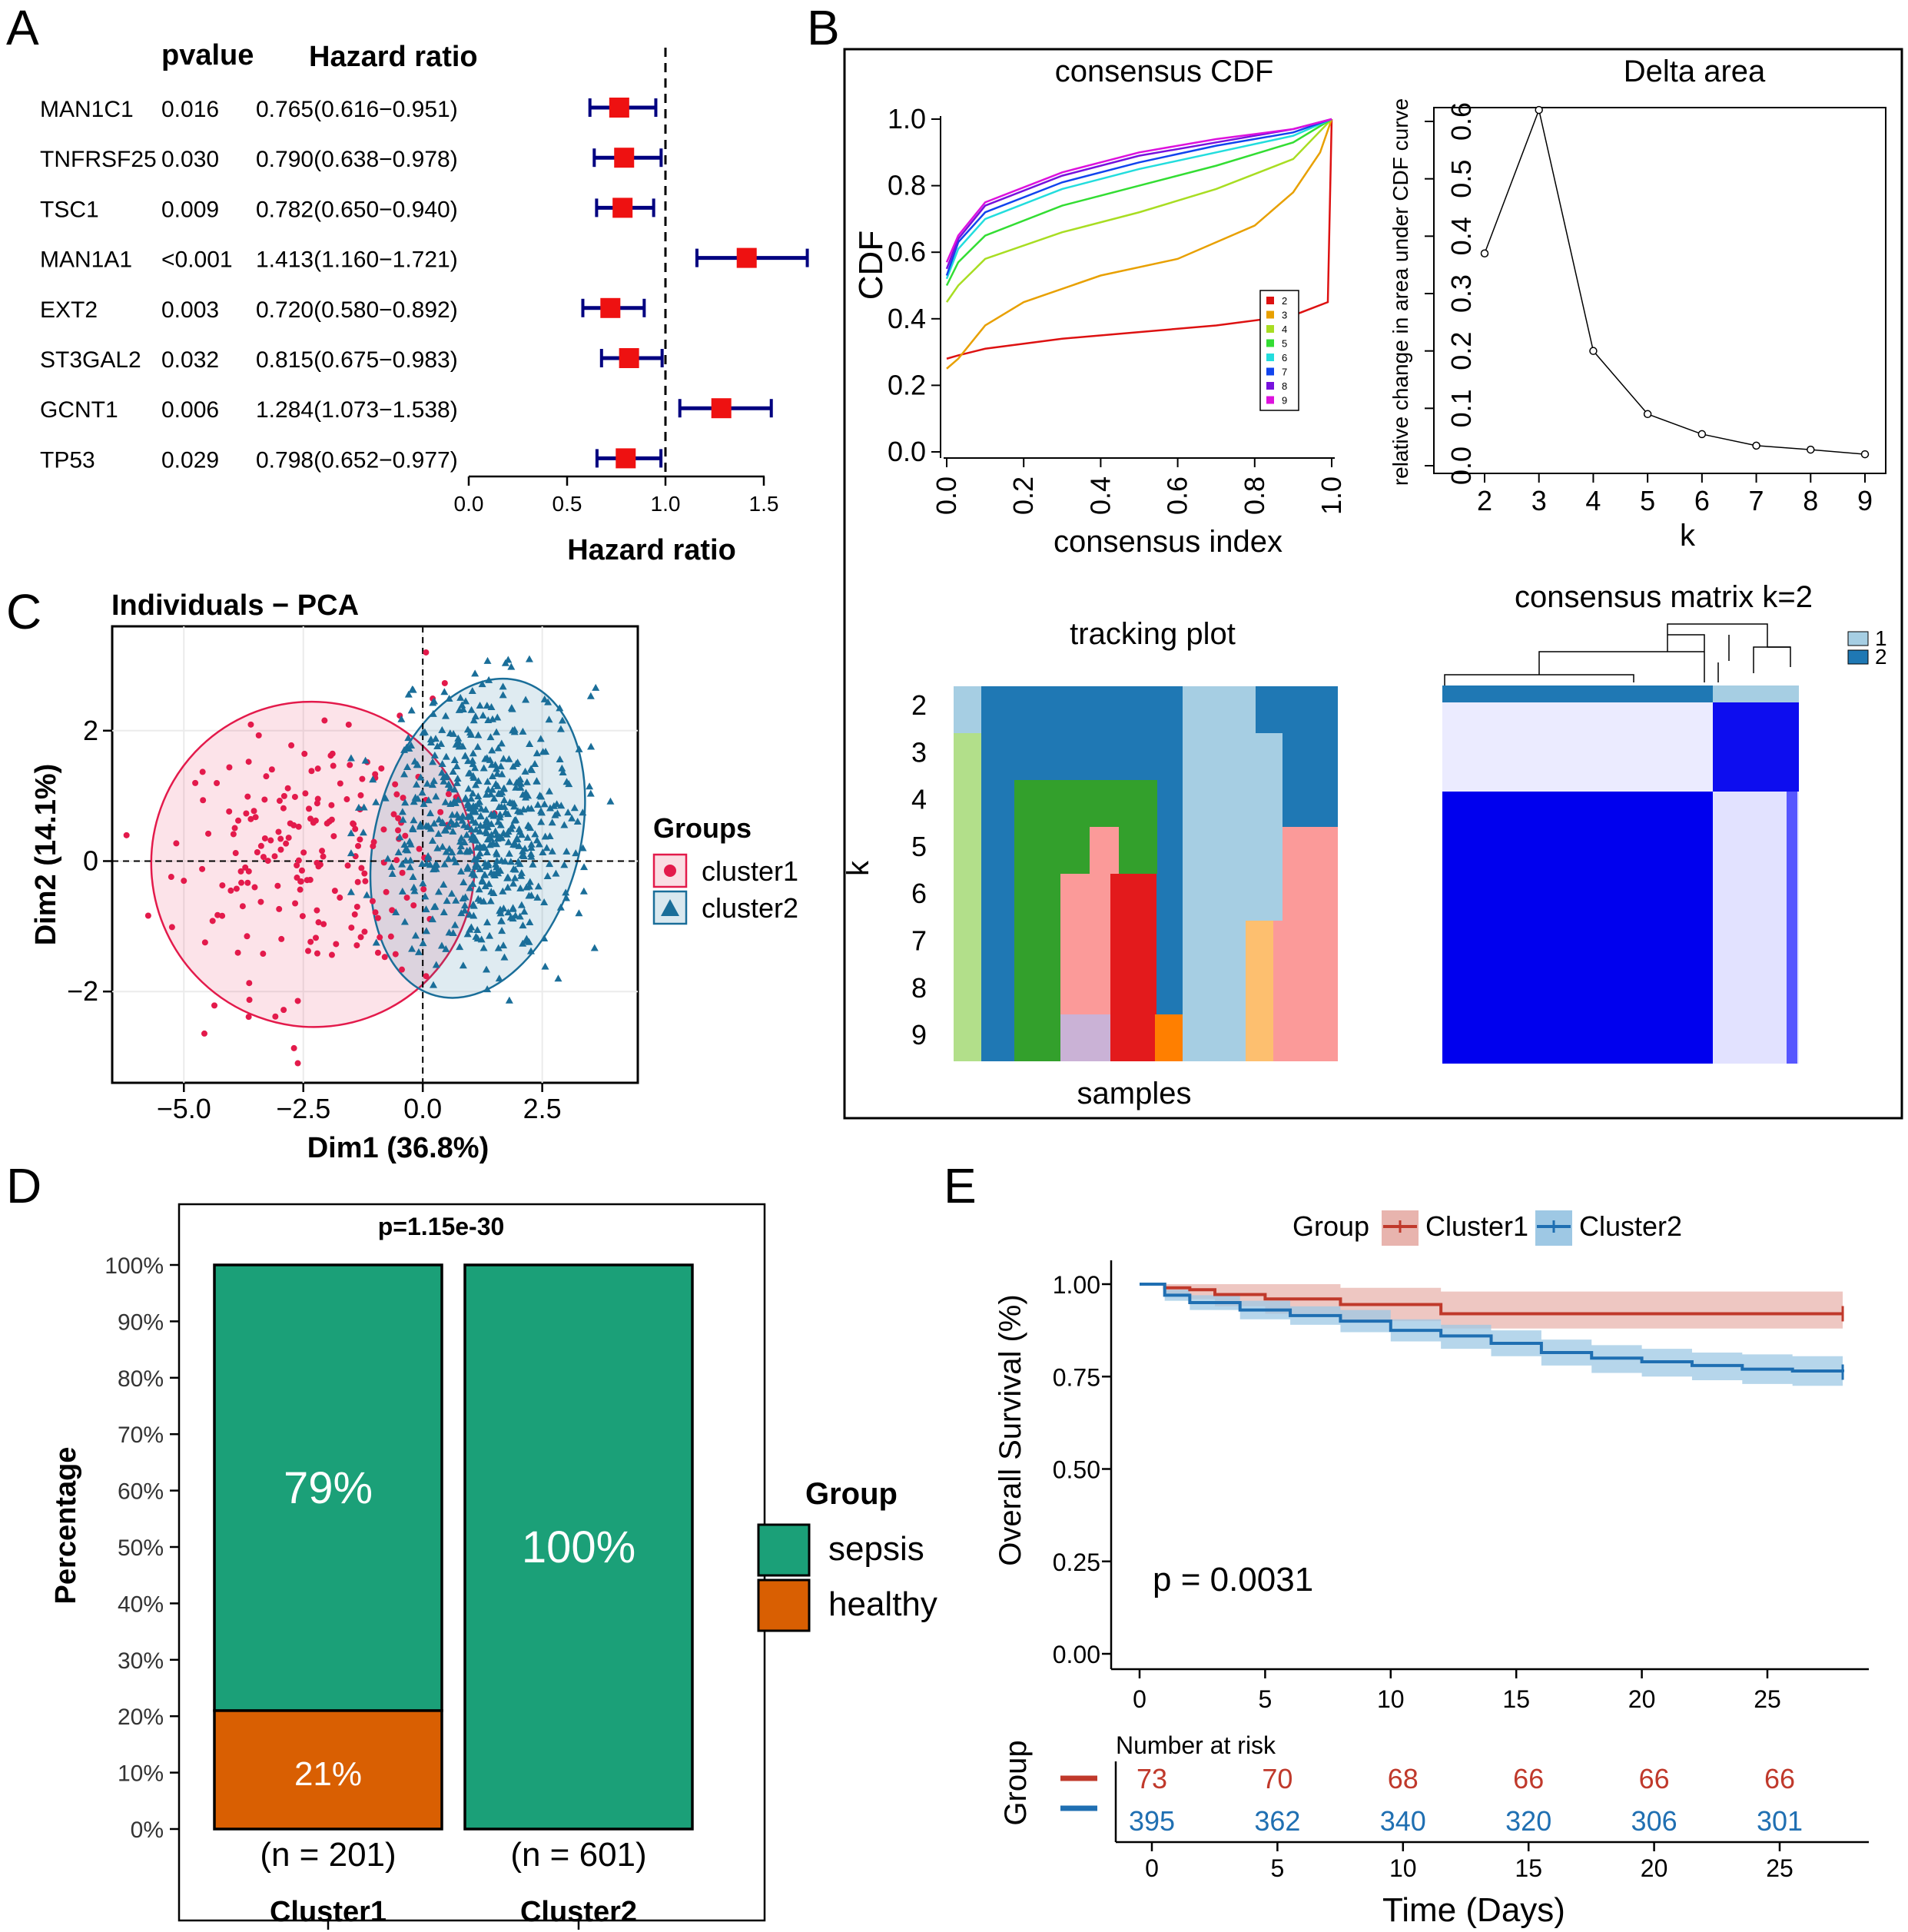 Image resolution: width=1908 pixels, height=1932 pixels. What do you see at coordinates (469, 504) in the screenshot?
I see `forest-x-tick-label: 0.0` at bounding box center [469, 504].